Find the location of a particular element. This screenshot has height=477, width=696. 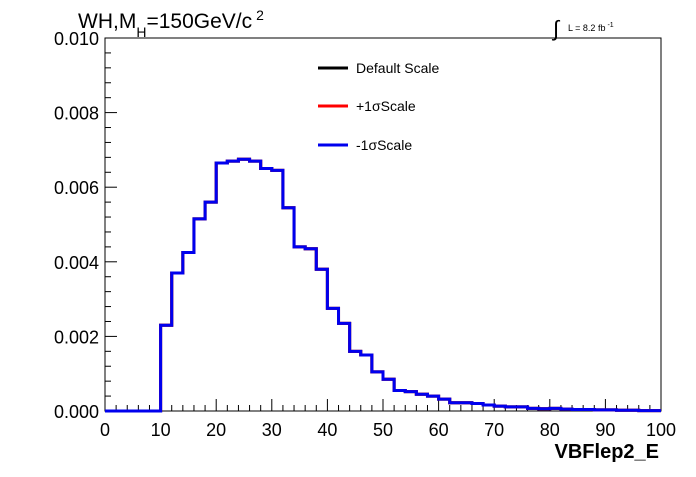

legend-label: -1σScale is located at coordinates (384, 145).